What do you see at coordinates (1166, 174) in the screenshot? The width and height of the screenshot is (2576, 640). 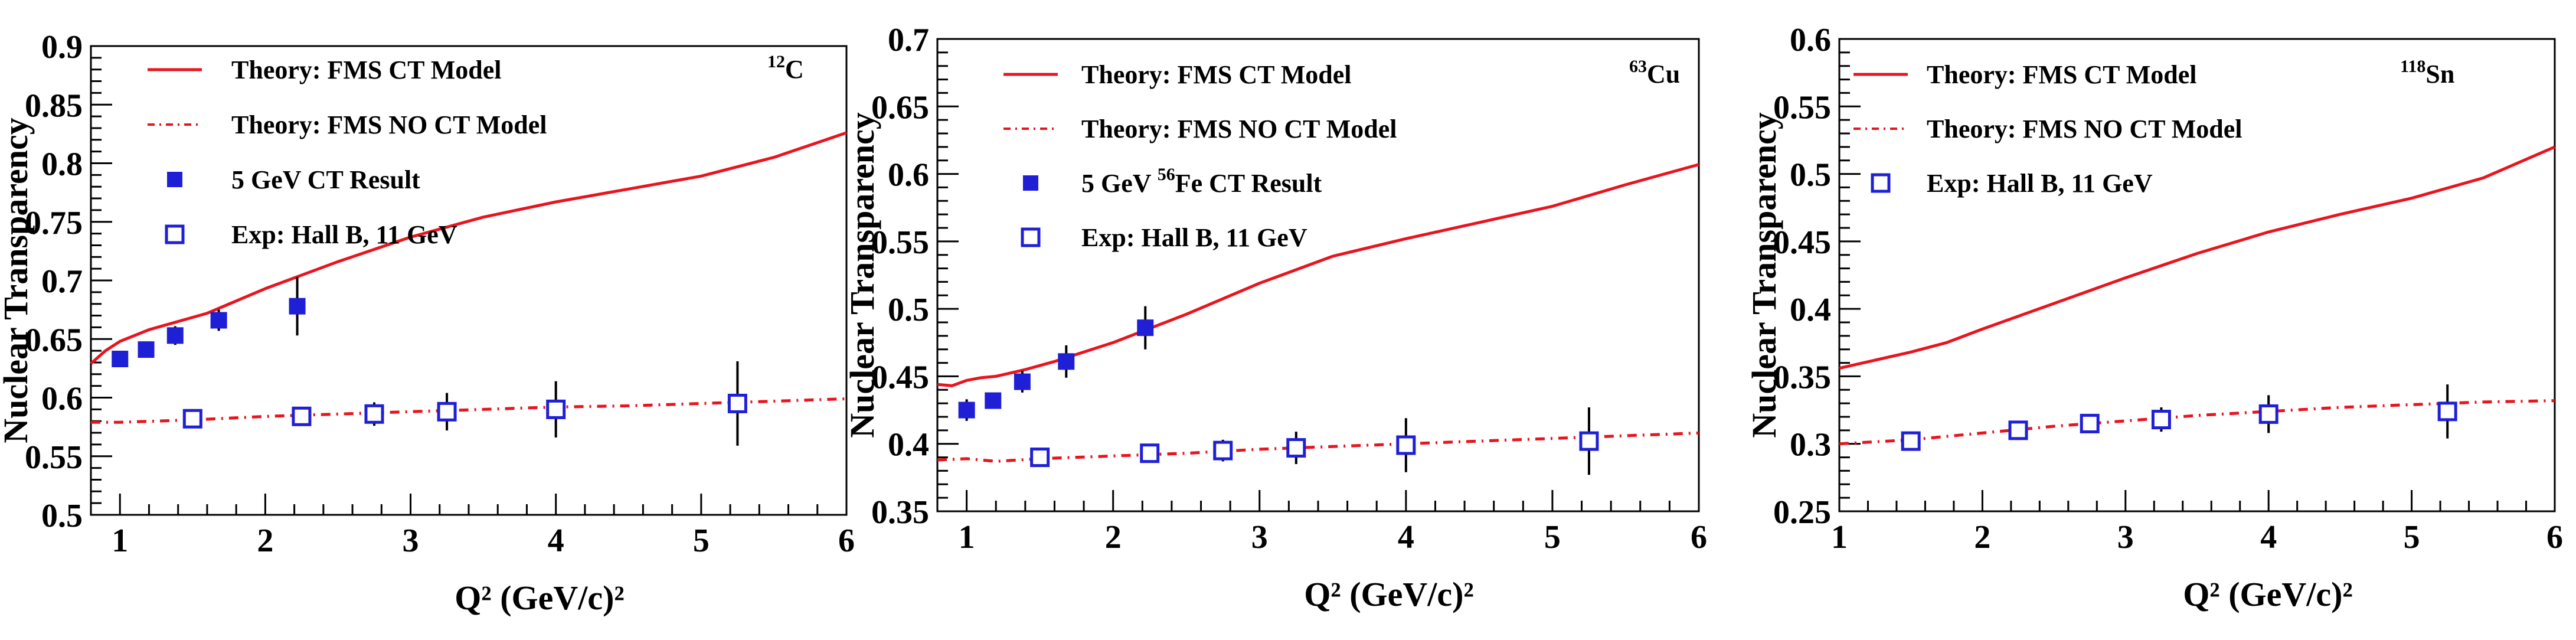 I see `legend-label-superscript: 56` at bounding box center [1166, 174].